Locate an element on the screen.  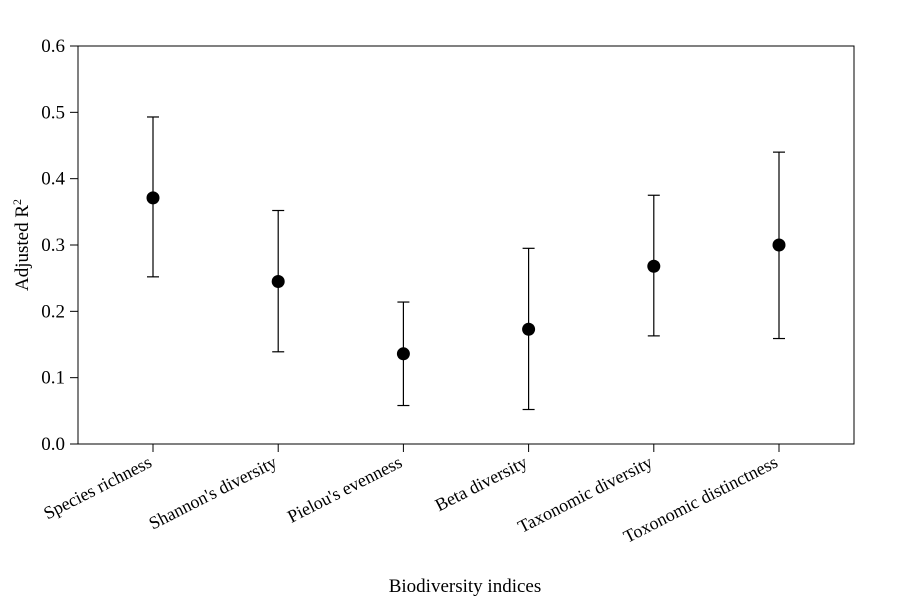
y-tick-label: 0.2 is located at coordinates (53, 311).